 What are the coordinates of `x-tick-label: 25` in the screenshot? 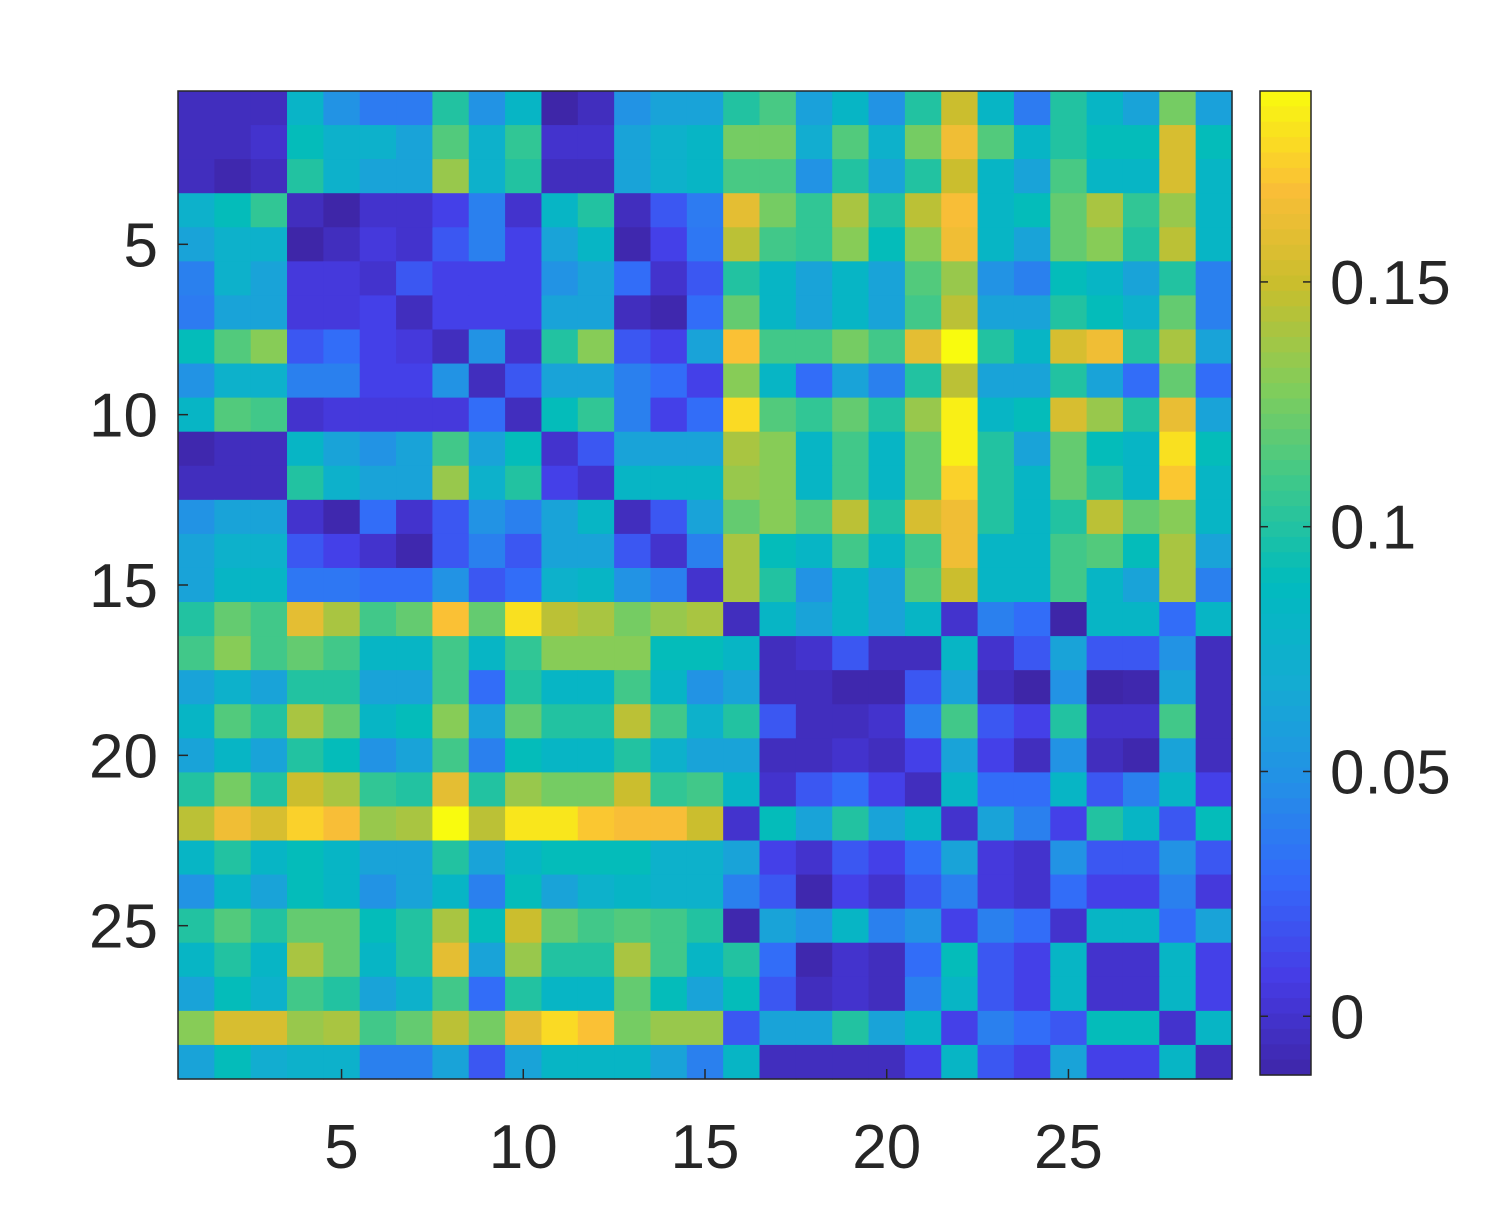 It's located at (1068, 1147).